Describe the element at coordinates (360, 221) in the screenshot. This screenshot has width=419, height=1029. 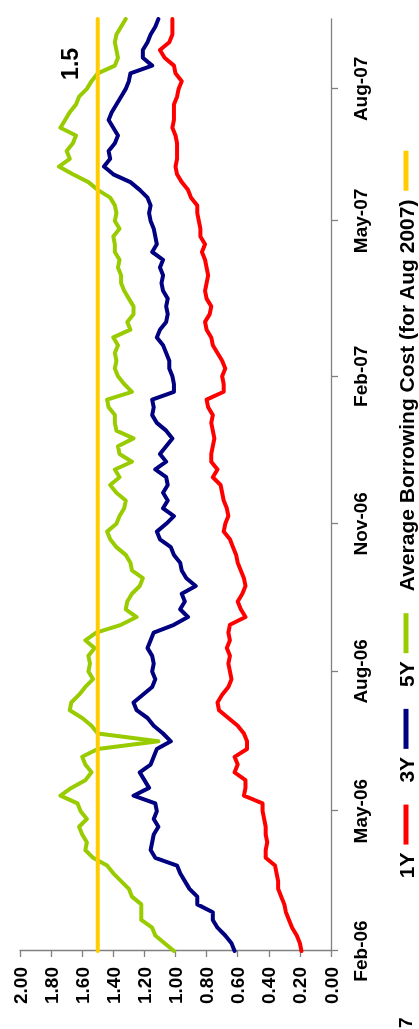
I see `y-tick-label: May-07` at that location.